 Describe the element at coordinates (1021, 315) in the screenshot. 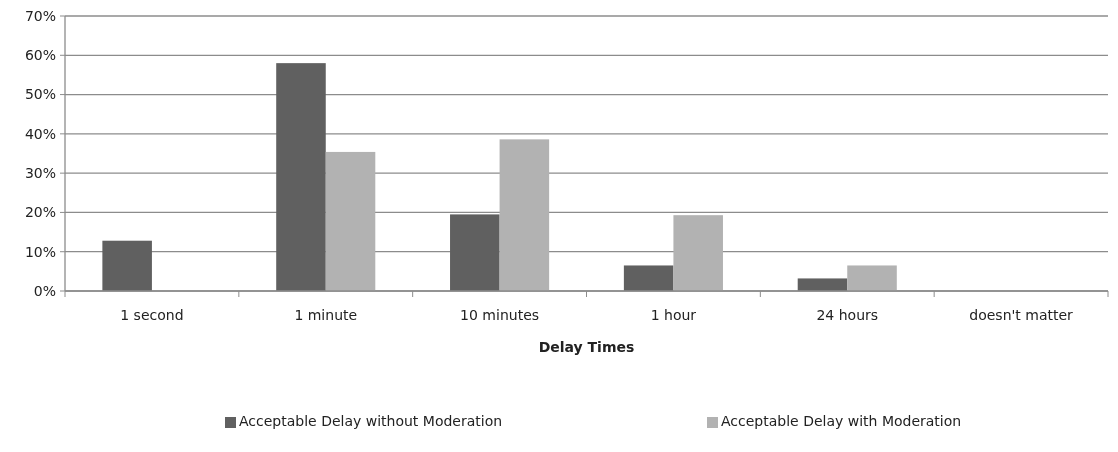

I see `x-tick-label: doesn't matter` at that location.